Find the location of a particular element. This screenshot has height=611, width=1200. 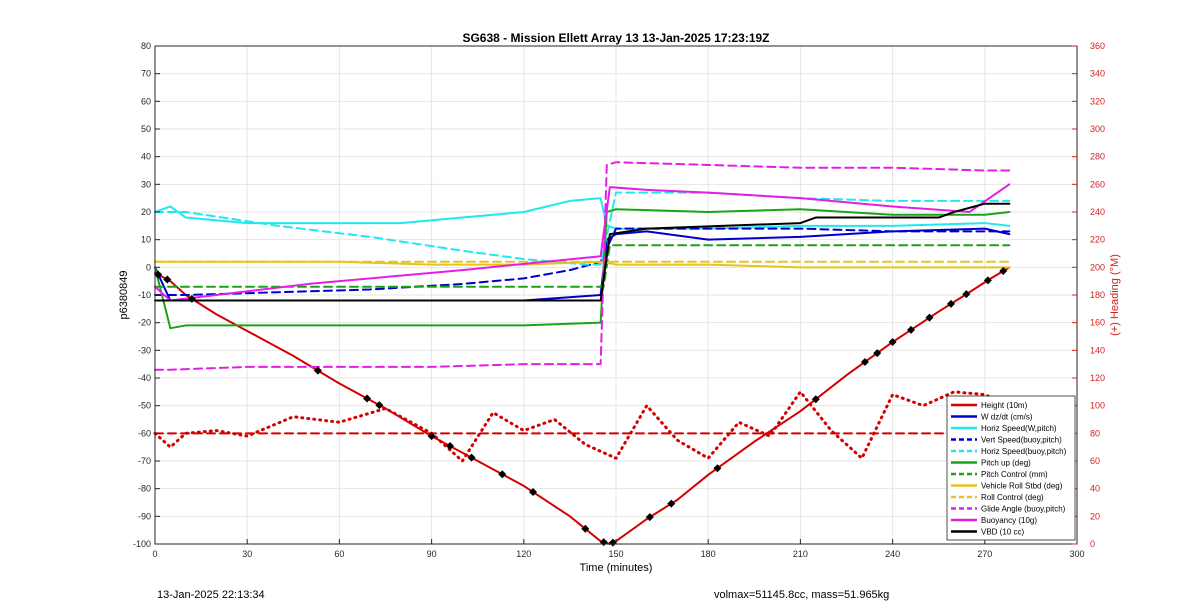

y-right-tick-label: 200 is located at coordinates (1097, 267).